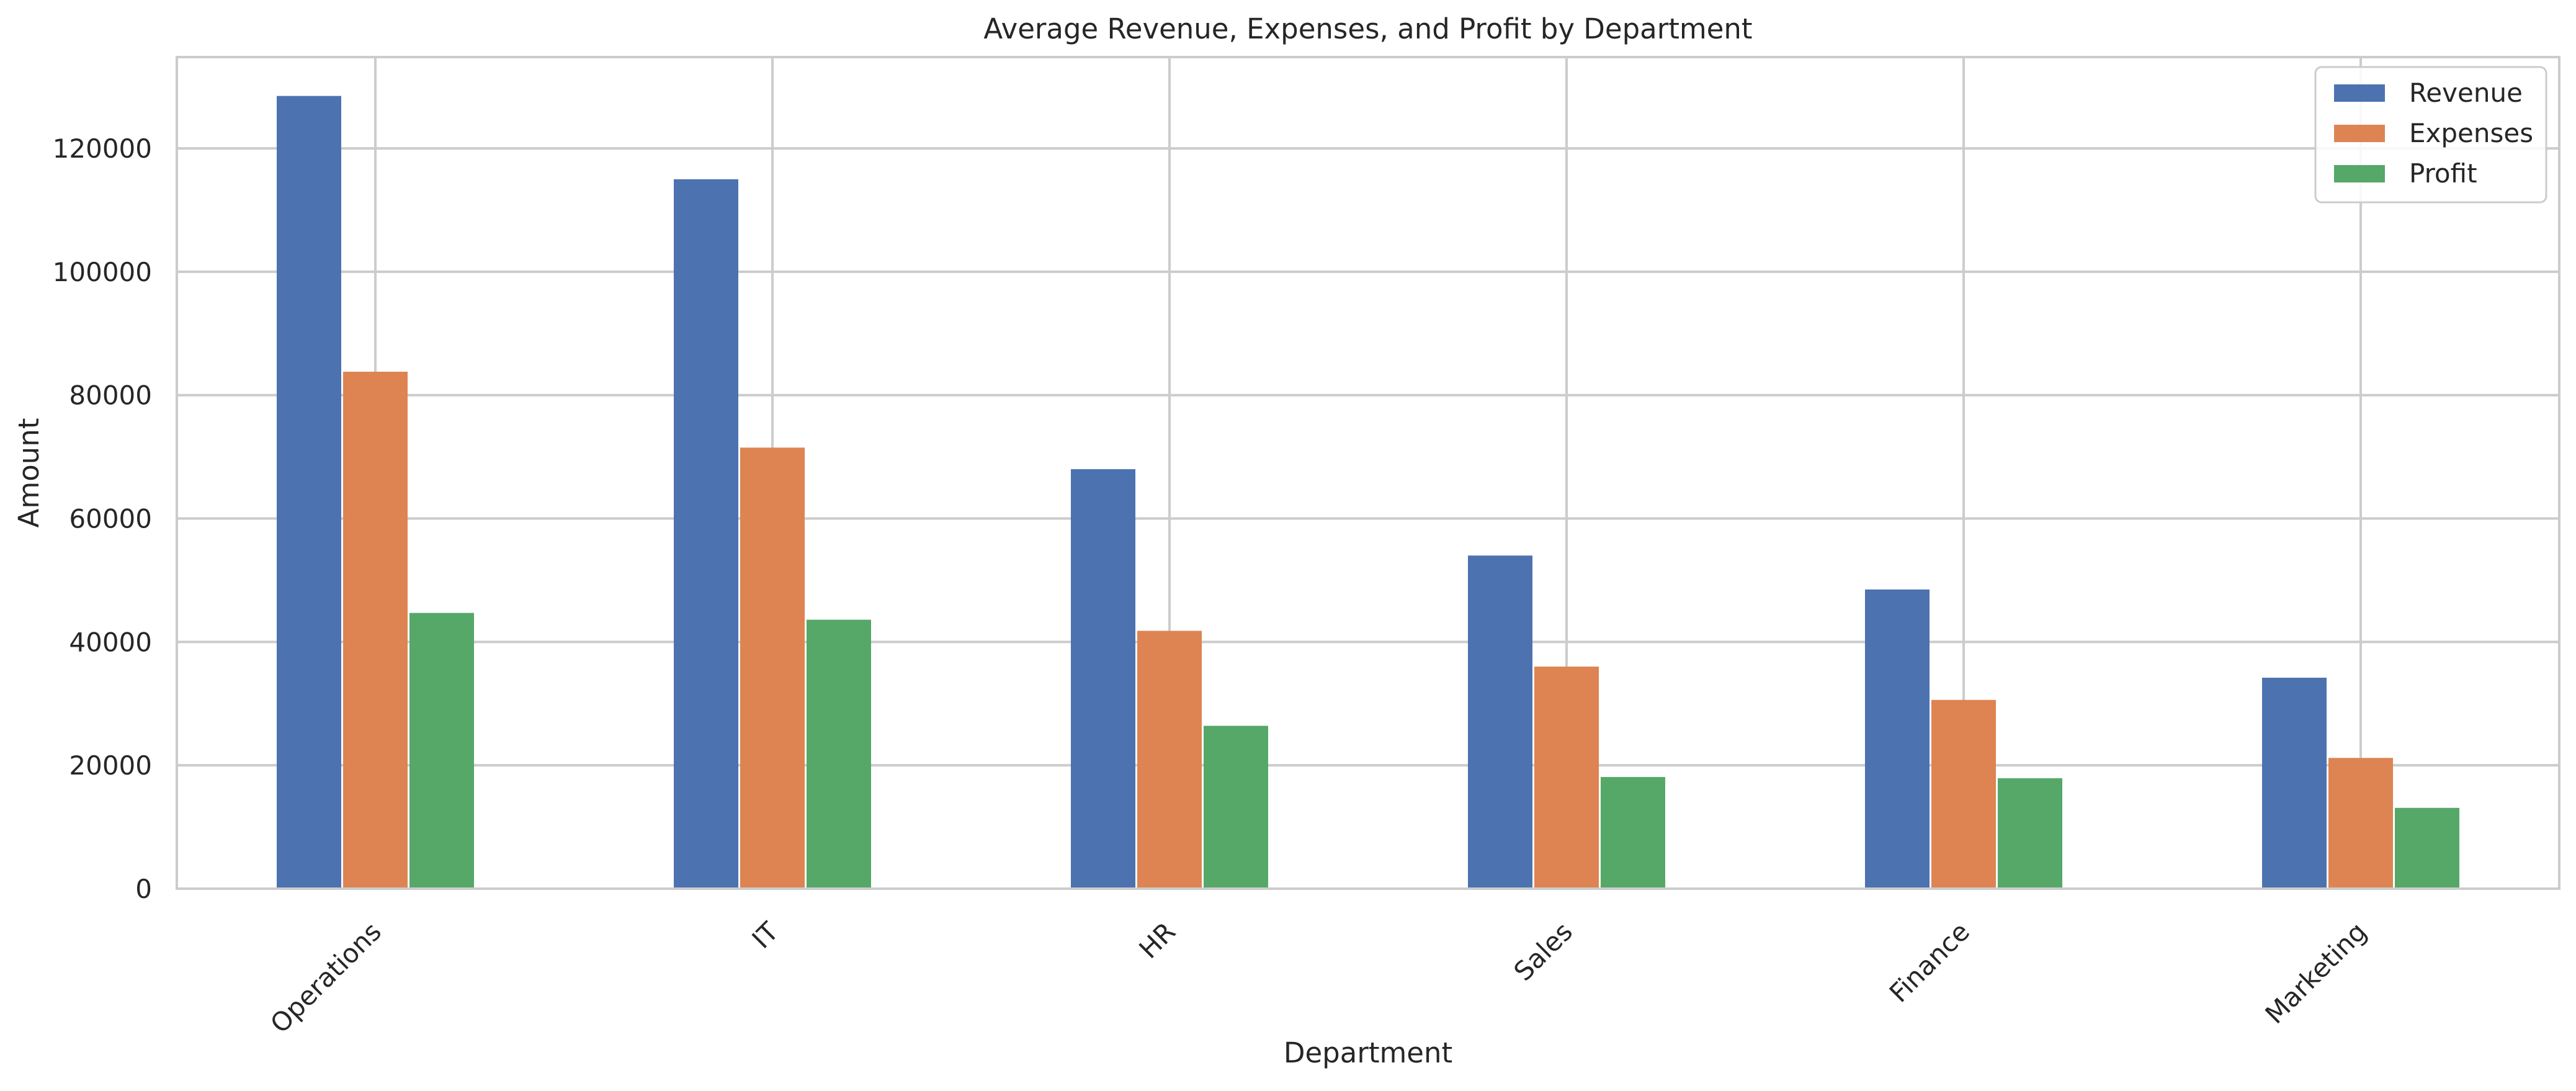 This screenshot has width=2576, height=1091. Describe the element at coordinates (102, 272) in the screenshot. I see `y-tick-label: 100000` at that location.